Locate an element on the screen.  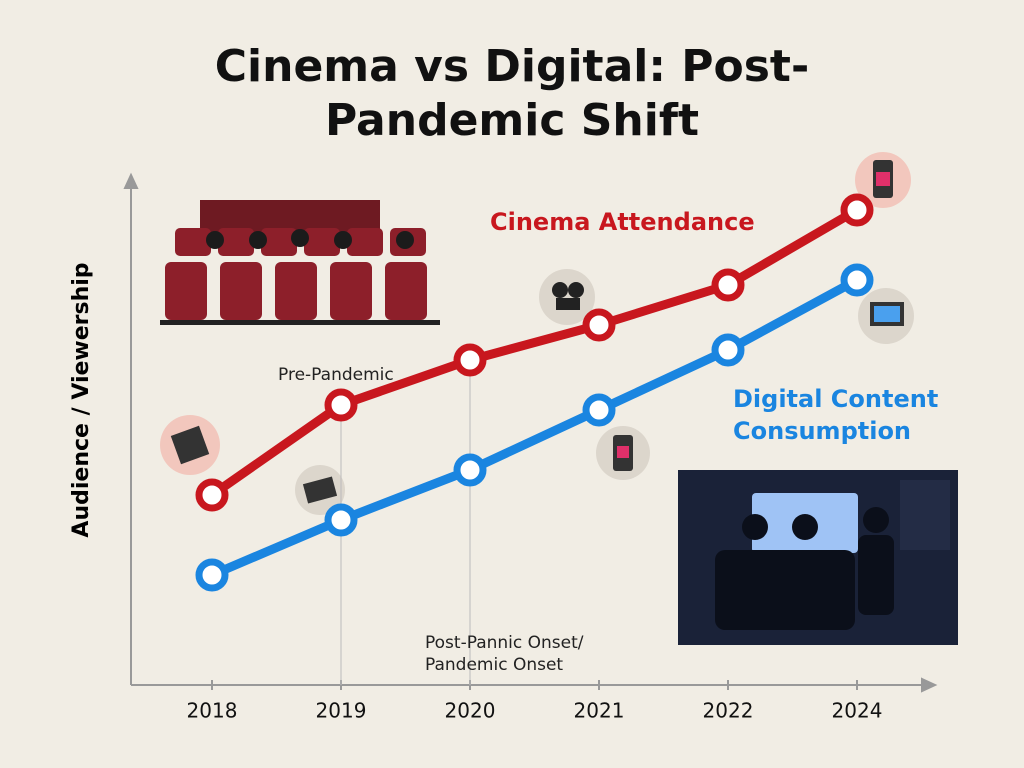
x-tick-label: 2020 is located at coordinates (470, 711).